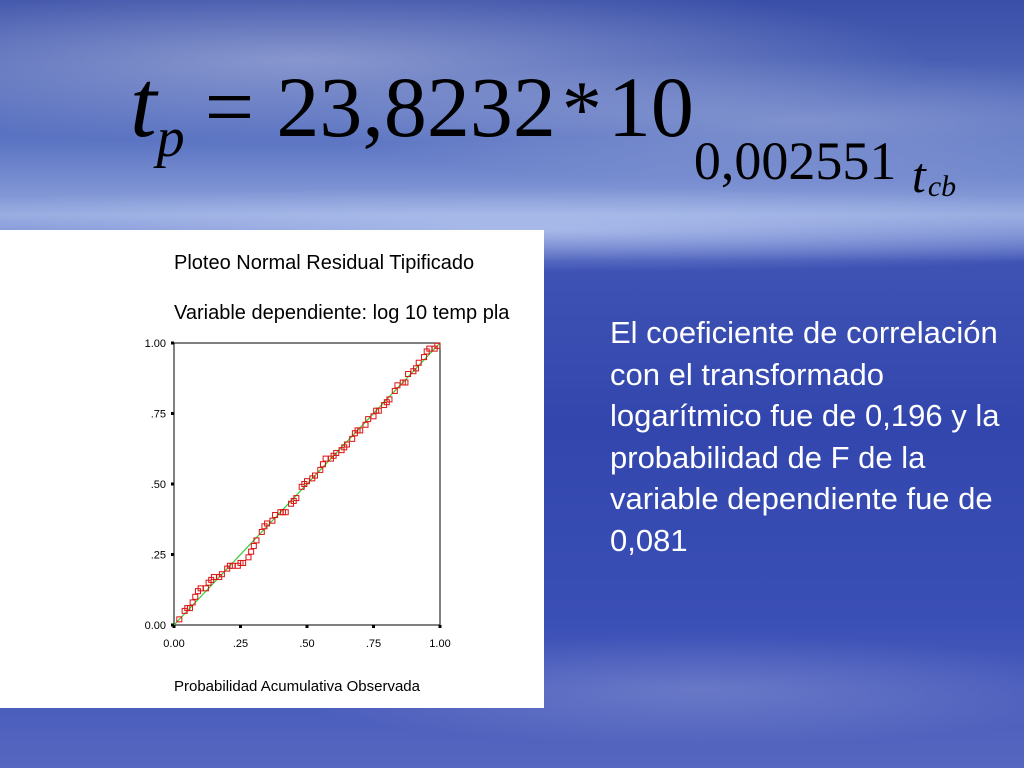 This screenshot has width=1024, height=768. I want to click on y-tick-label: .75, so click(158, 415).